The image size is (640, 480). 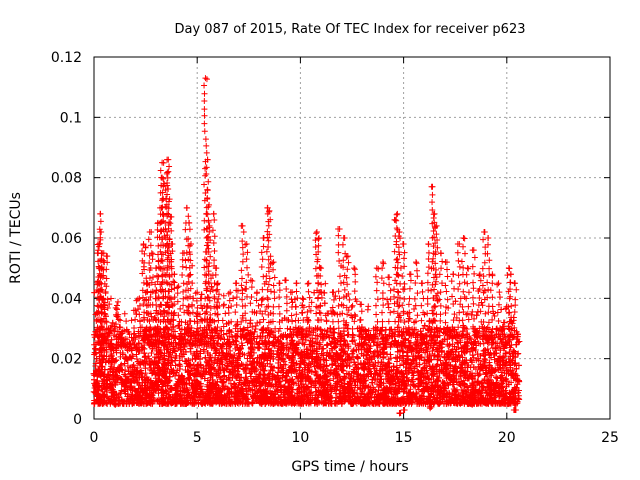 What do you see at coordinates (77, 420) in the screenshot?
I see `y-tick-label: 0` at bounding box center [77, 420].